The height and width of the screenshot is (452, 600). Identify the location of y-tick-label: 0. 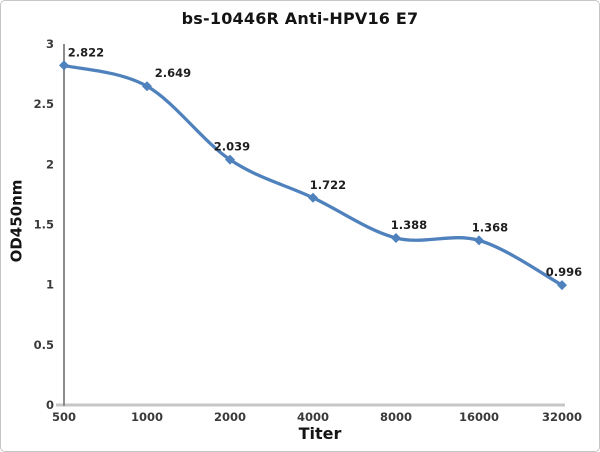
(50, 405).